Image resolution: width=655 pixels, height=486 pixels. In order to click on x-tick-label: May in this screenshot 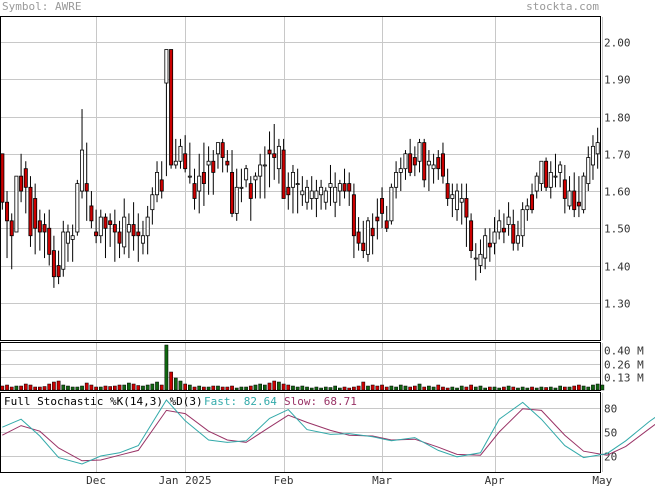, I will do `click(602, 480)`.